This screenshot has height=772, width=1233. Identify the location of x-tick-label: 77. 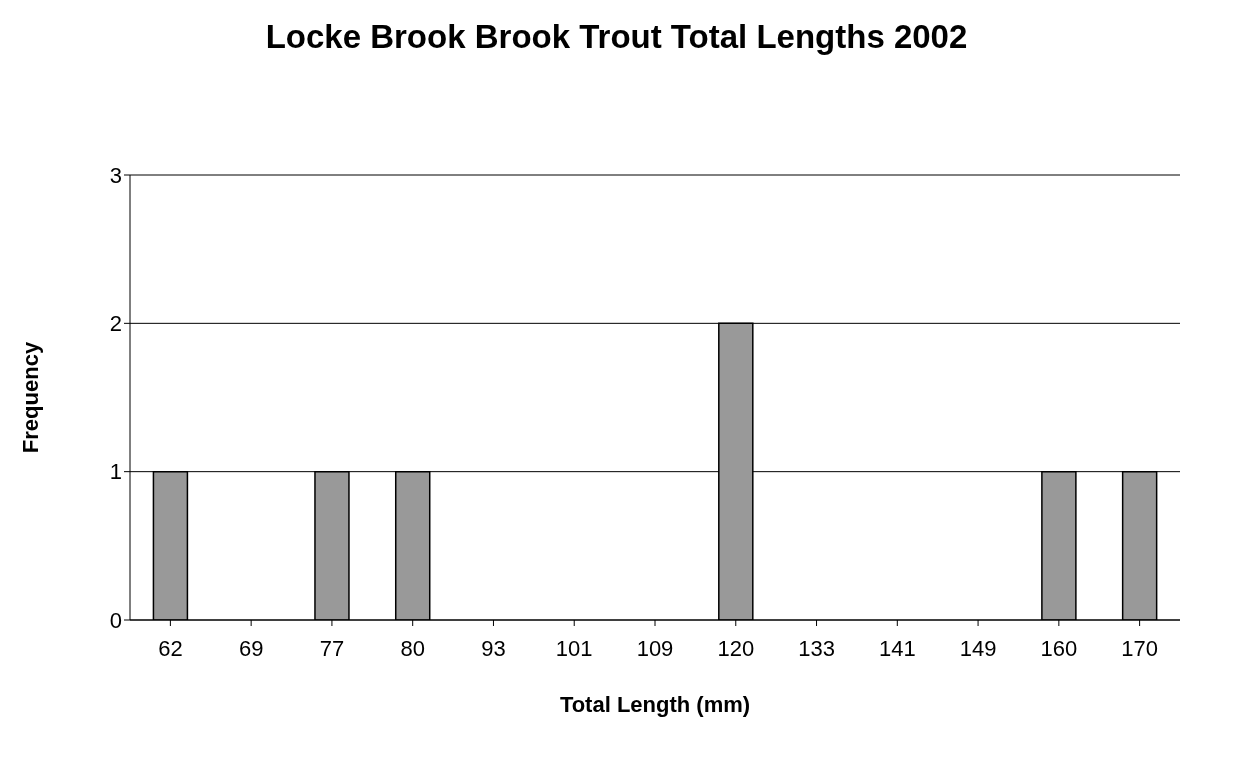
(332, 648).